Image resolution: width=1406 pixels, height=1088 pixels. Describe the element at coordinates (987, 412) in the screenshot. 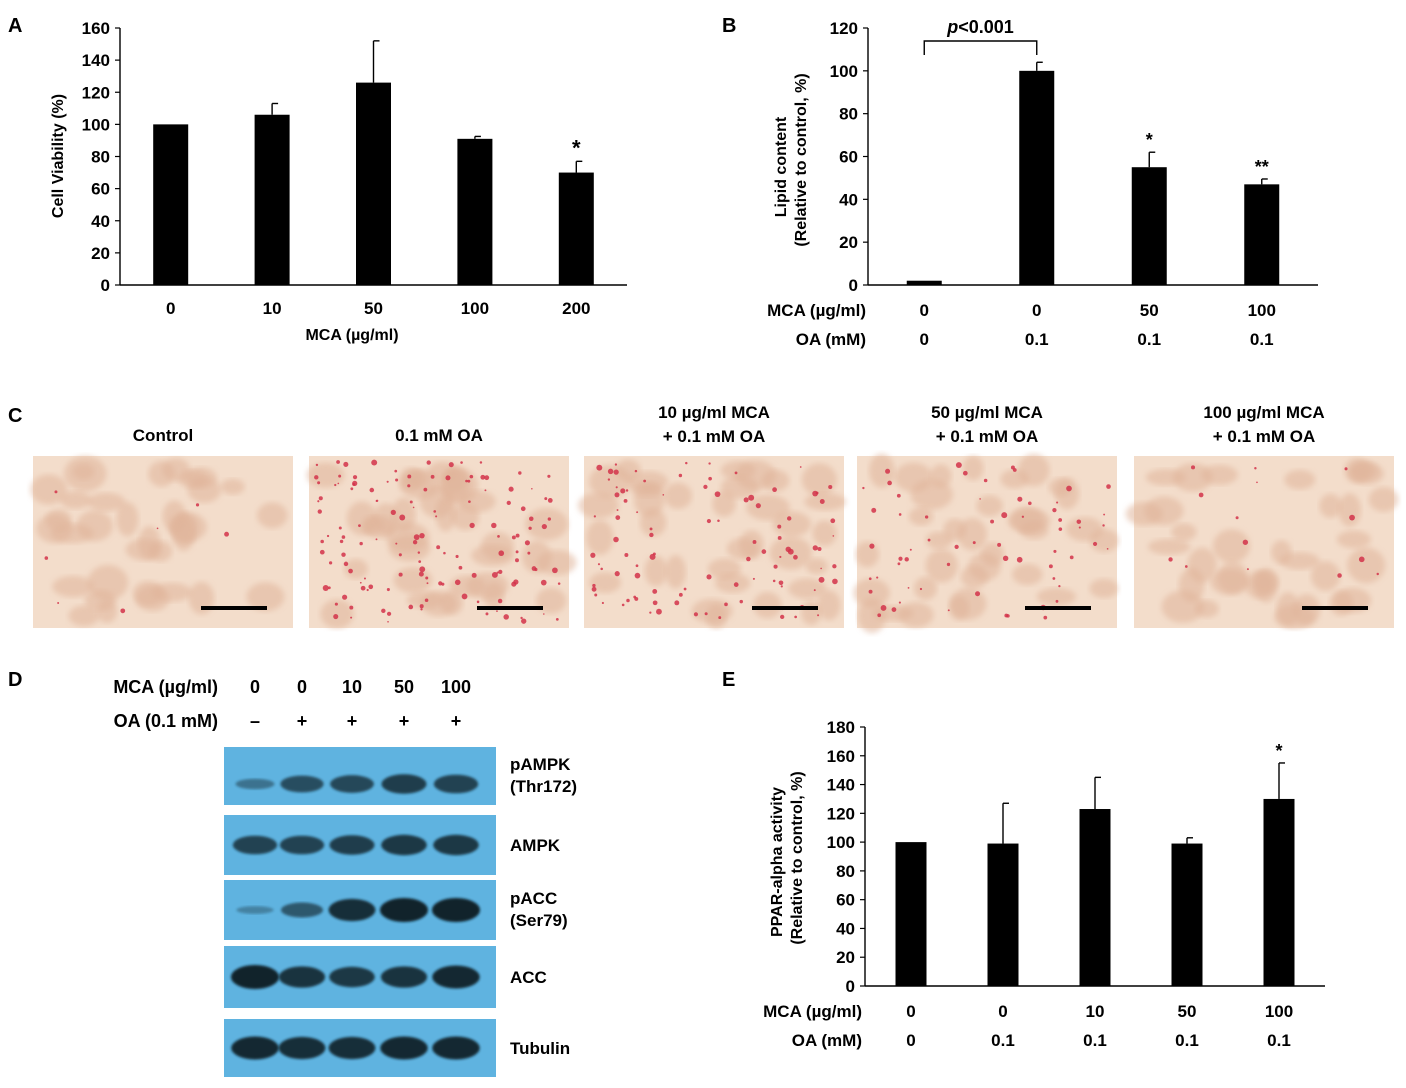

I see `micrograph-title: 50 µg/ml MCA` at that location.